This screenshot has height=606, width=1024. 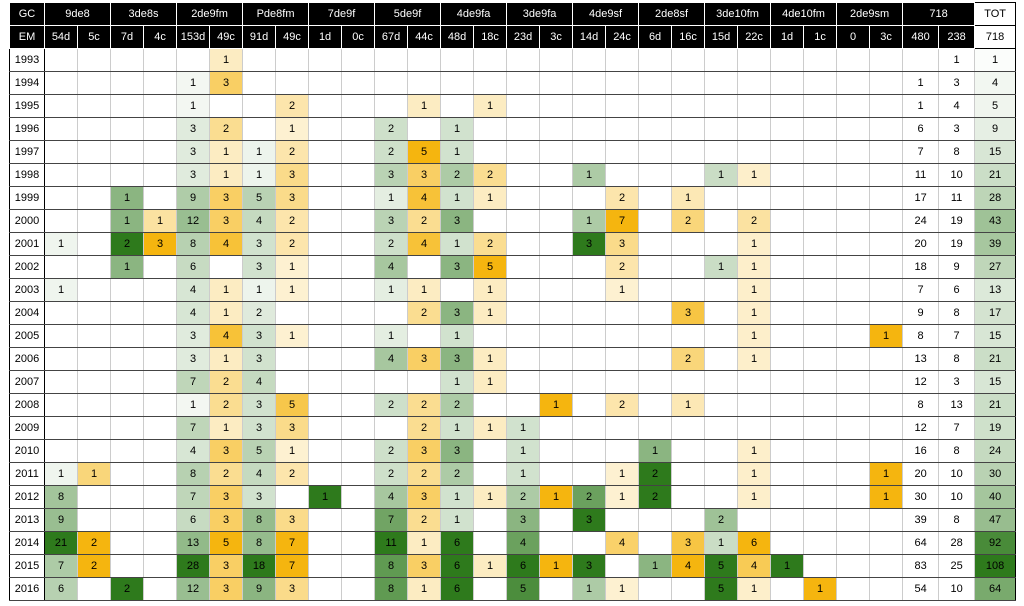 I want to click on cell: 18, so click(x=921, y=267).